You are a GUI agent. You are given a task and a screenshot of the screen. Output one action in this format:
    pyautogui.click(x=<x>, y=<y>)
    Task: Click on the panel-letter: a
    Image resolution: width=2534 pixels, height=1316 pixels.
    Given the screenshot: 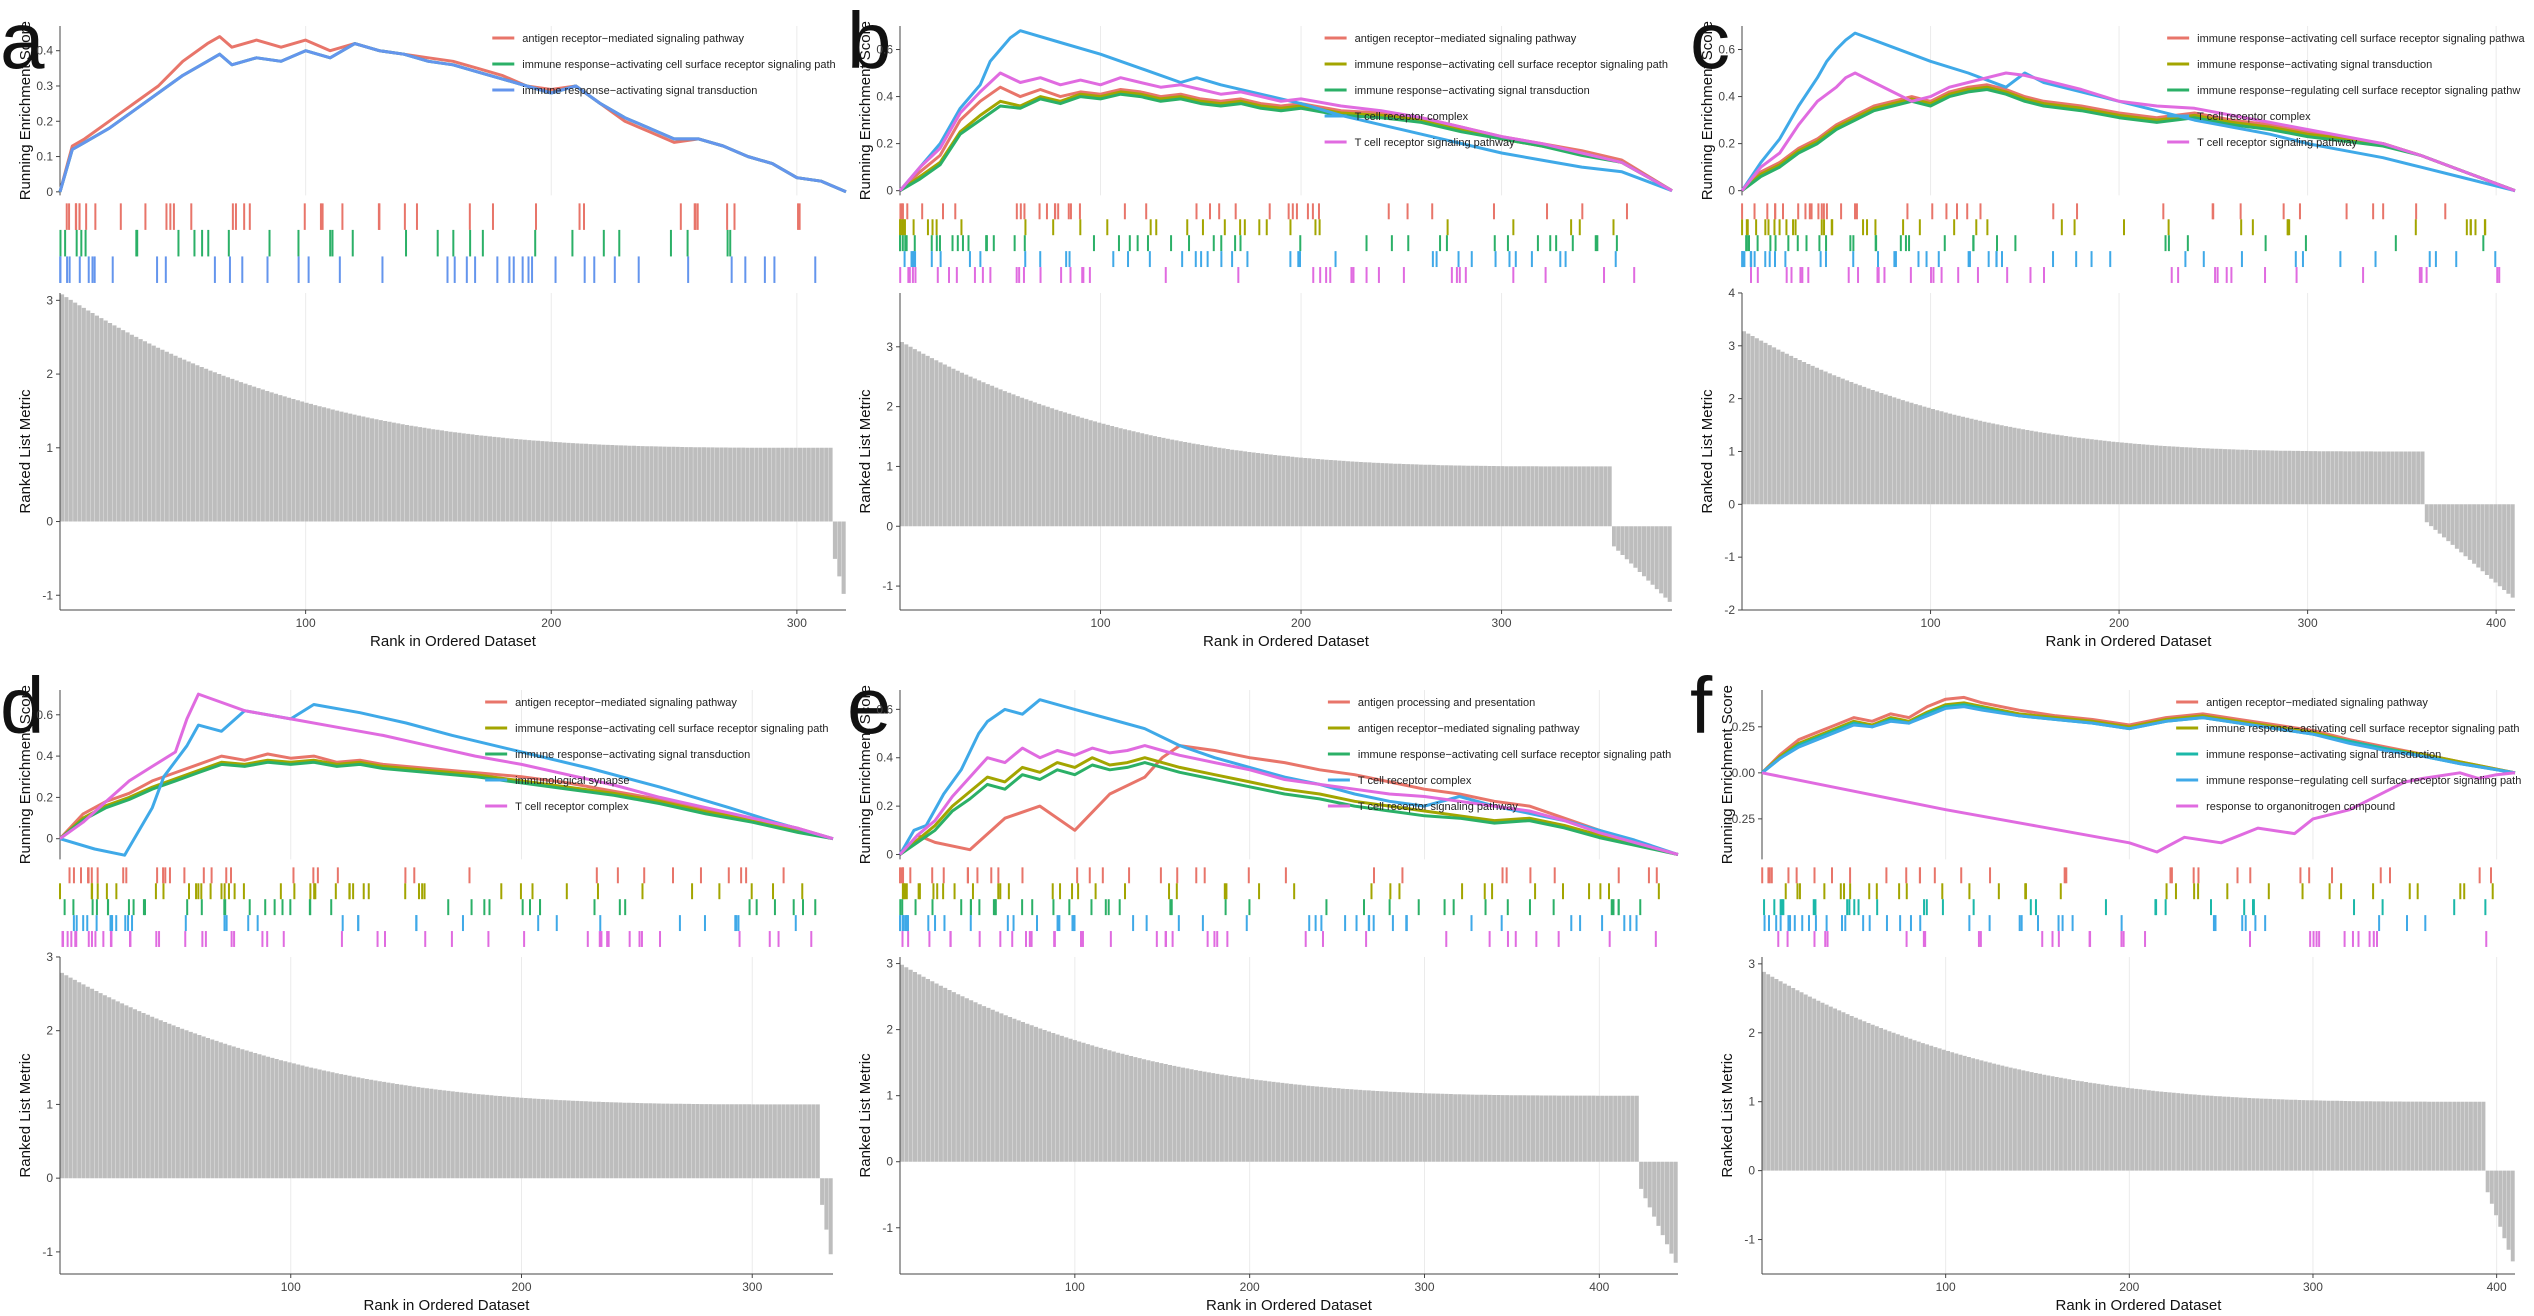 What is the action you would take?
    pyautogui.click(x=22, y=42)
    